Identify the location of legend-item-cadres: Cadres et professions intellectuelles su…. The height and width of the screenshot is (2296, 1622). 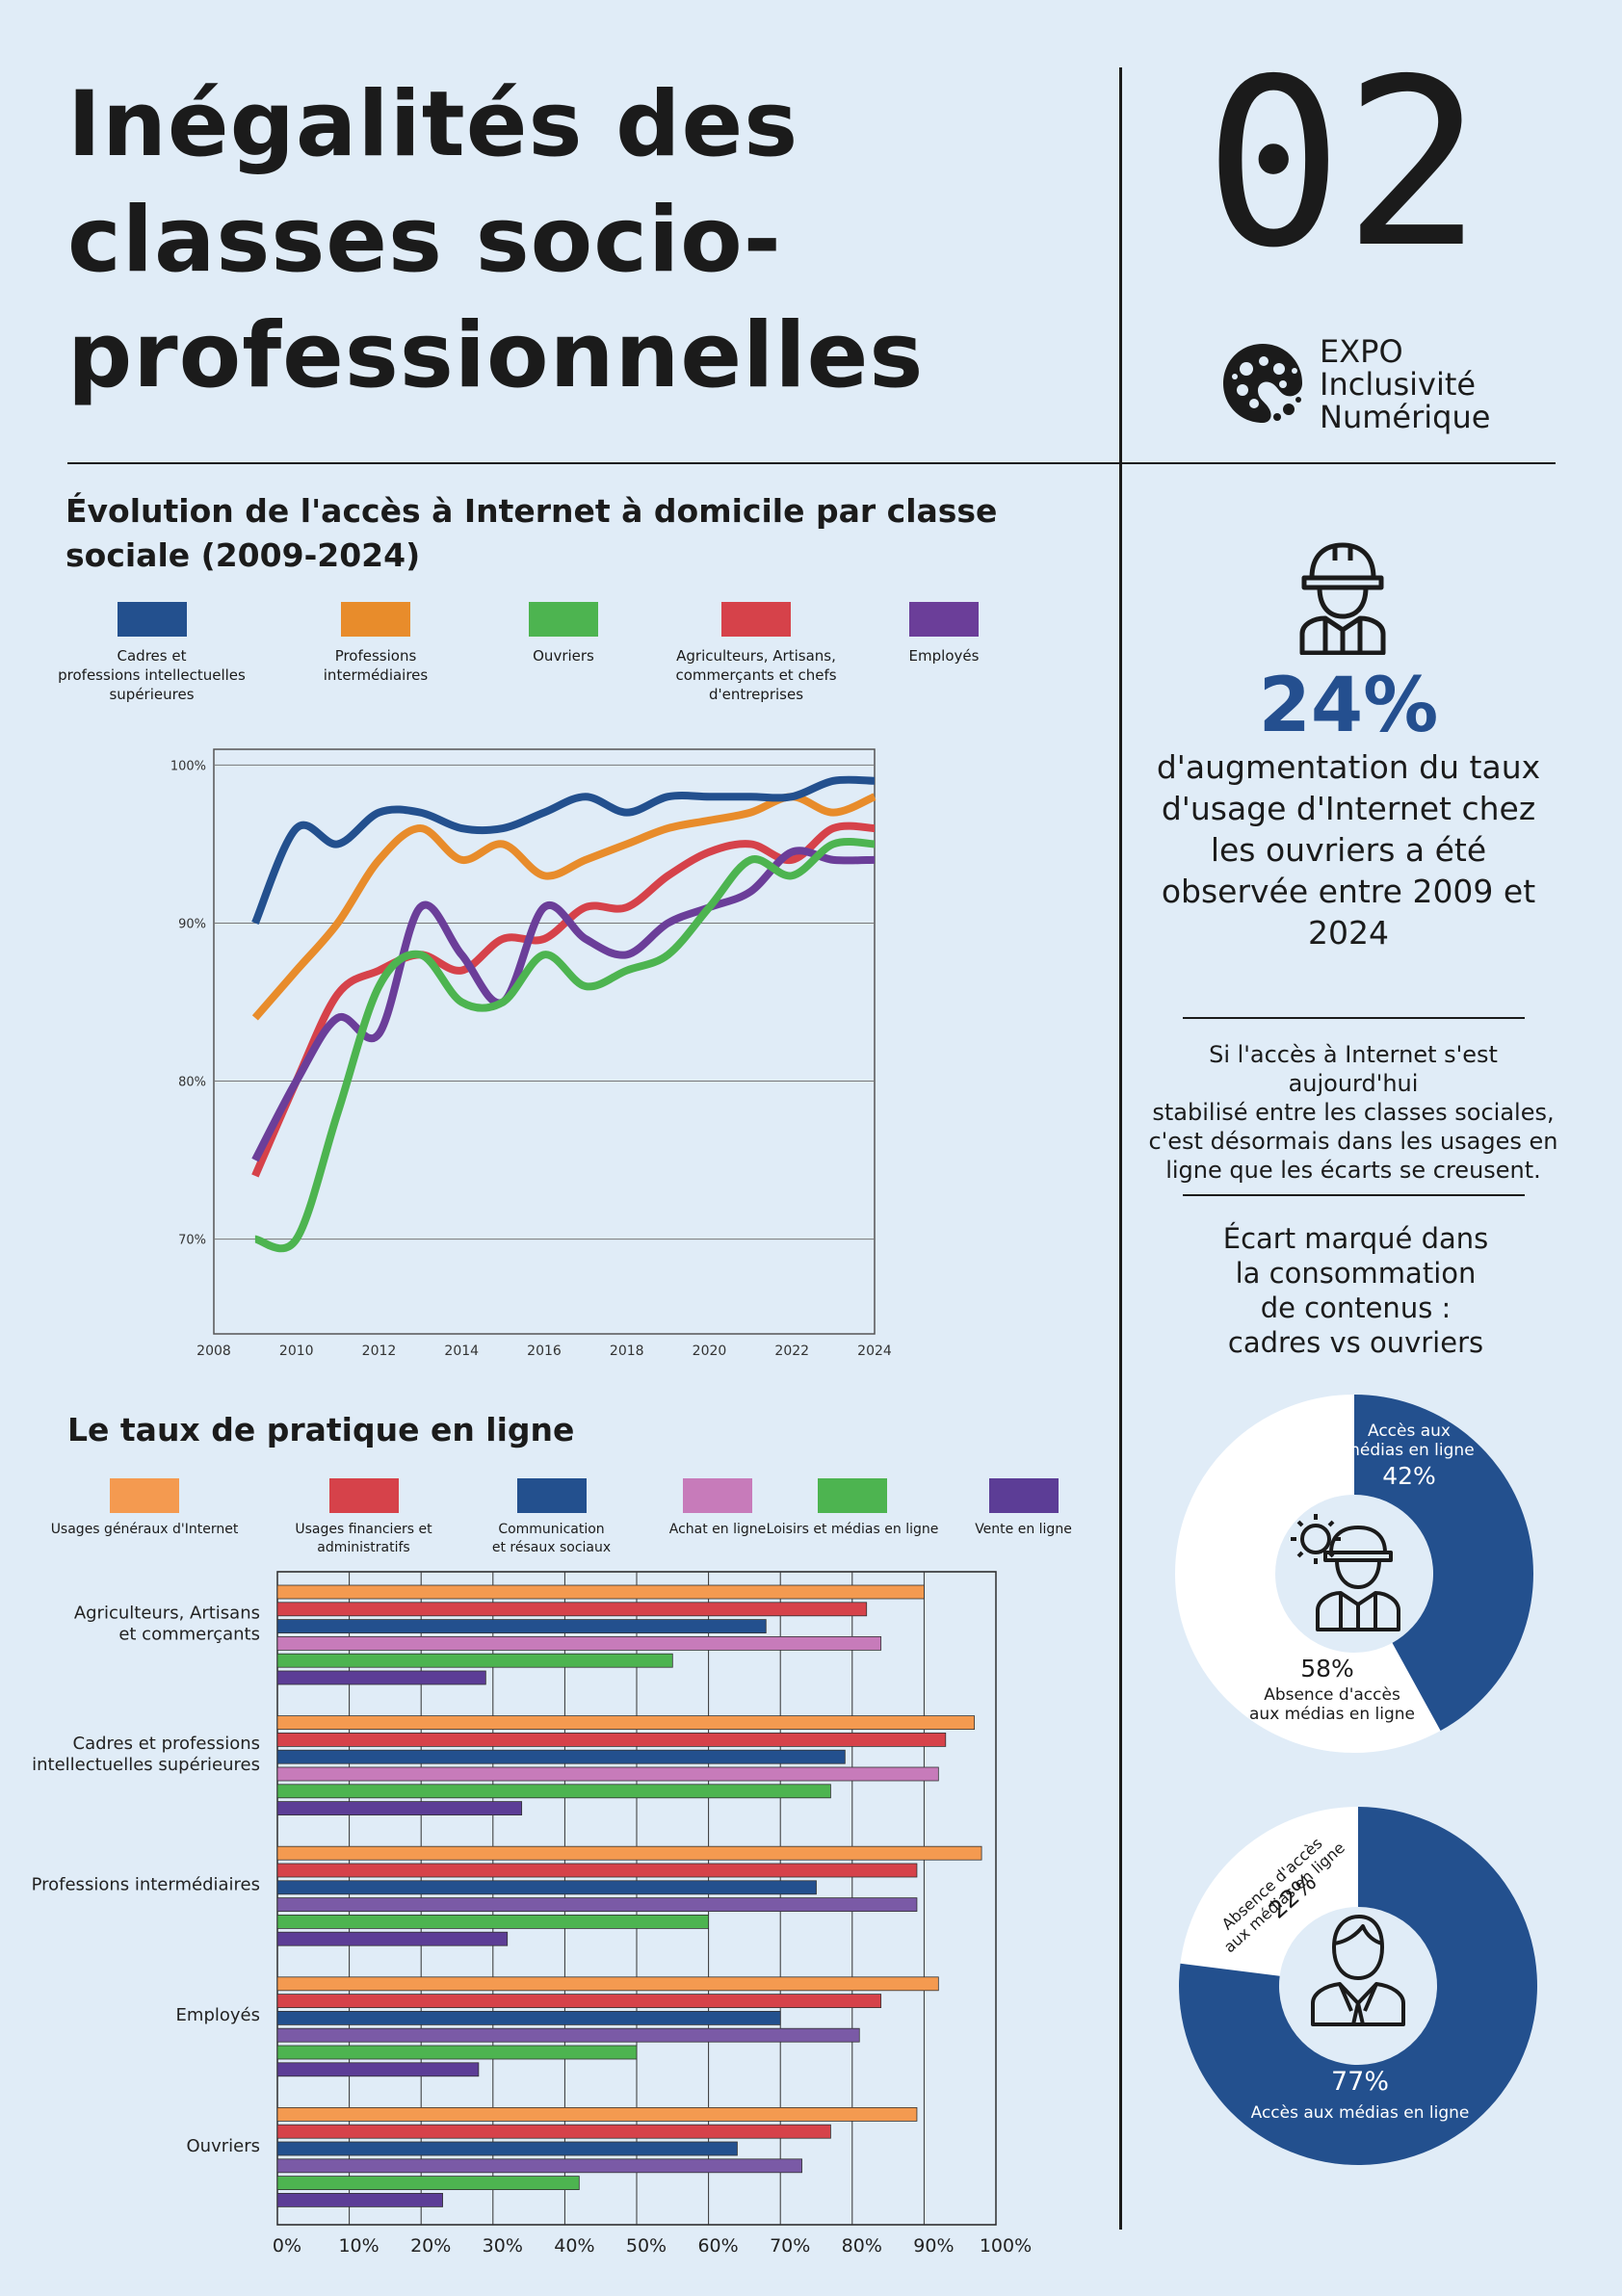
(151, 653).